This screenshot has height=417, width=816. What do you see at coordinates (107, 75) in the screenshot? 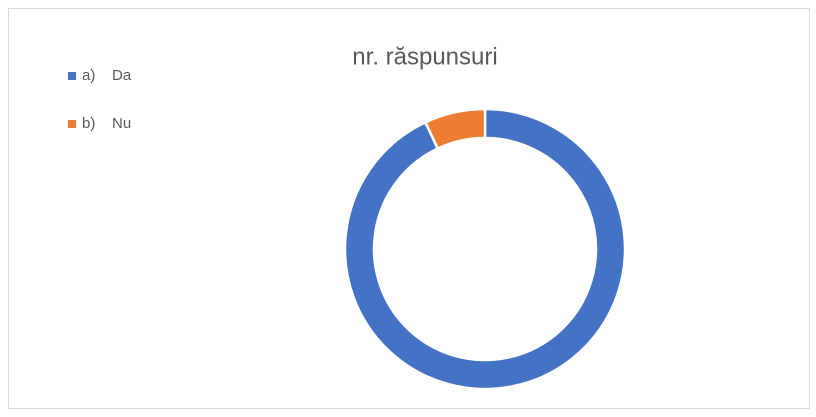
I see `legend-label: a) Da` at bounding box center [107, 75].